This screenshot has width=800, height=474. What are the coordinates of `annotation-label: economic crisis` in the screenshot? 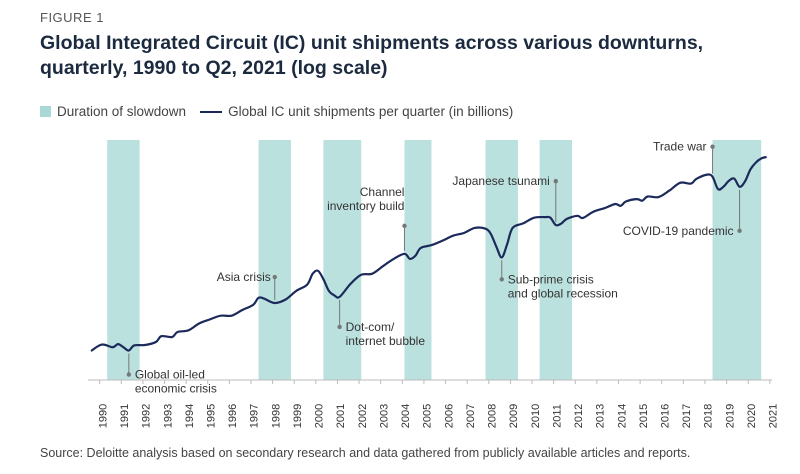 It's located at (176, 389).